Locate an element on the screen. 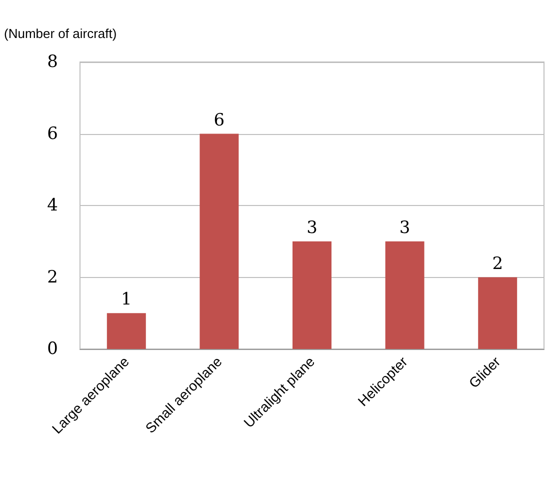 The image size is (548, 494). y-tick-label: 0 is located at coordinates (52, 349).